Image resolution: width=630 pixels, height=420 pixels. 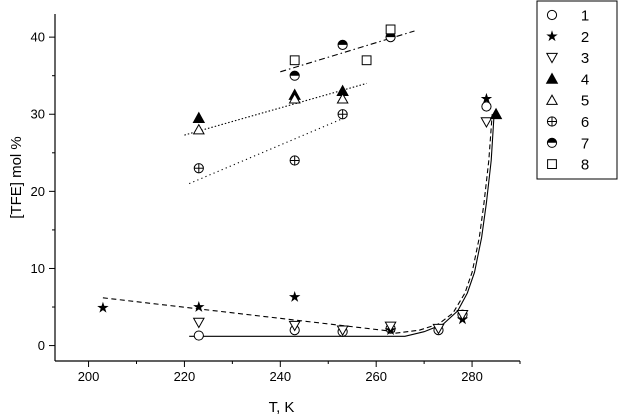 What do you see at coordinates (585, 143) in the screenshot?
I see `legend-label: 7` at bounding box center [585, 143].